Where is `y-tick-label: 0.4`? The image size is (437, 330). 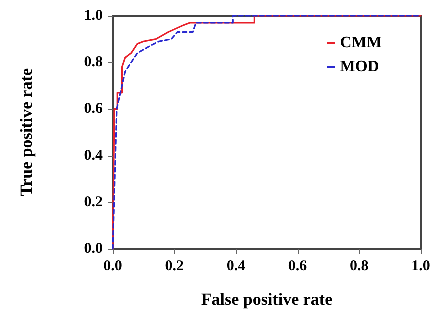
y-tick-label: 0.4 is located at coordinates (94, 156).